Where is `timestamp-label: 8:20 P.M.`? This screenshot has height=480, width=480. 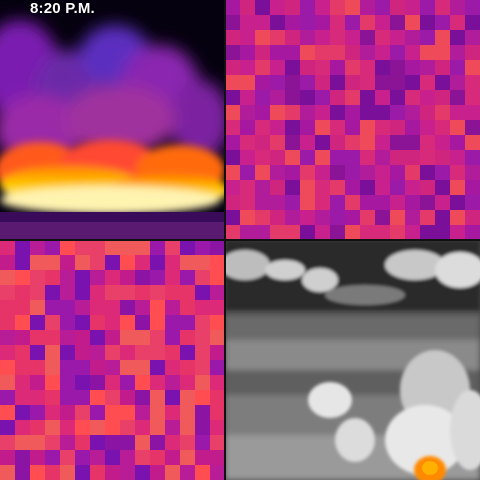 timestamp-label: 8:20 P.M. is located at coordinates (62, 8).